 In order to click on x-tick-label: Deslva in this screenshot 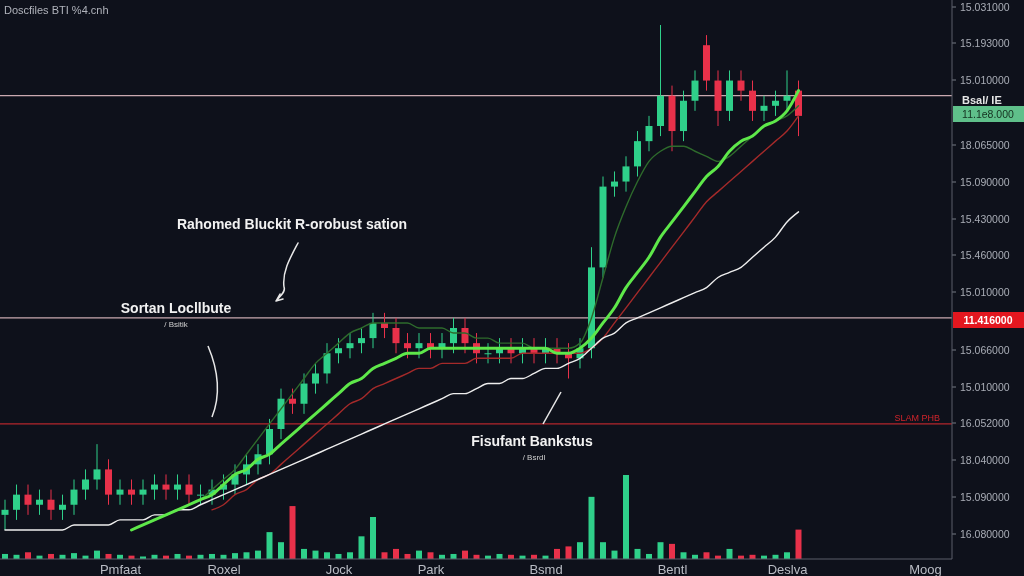, I will do `click(788, 569)`.